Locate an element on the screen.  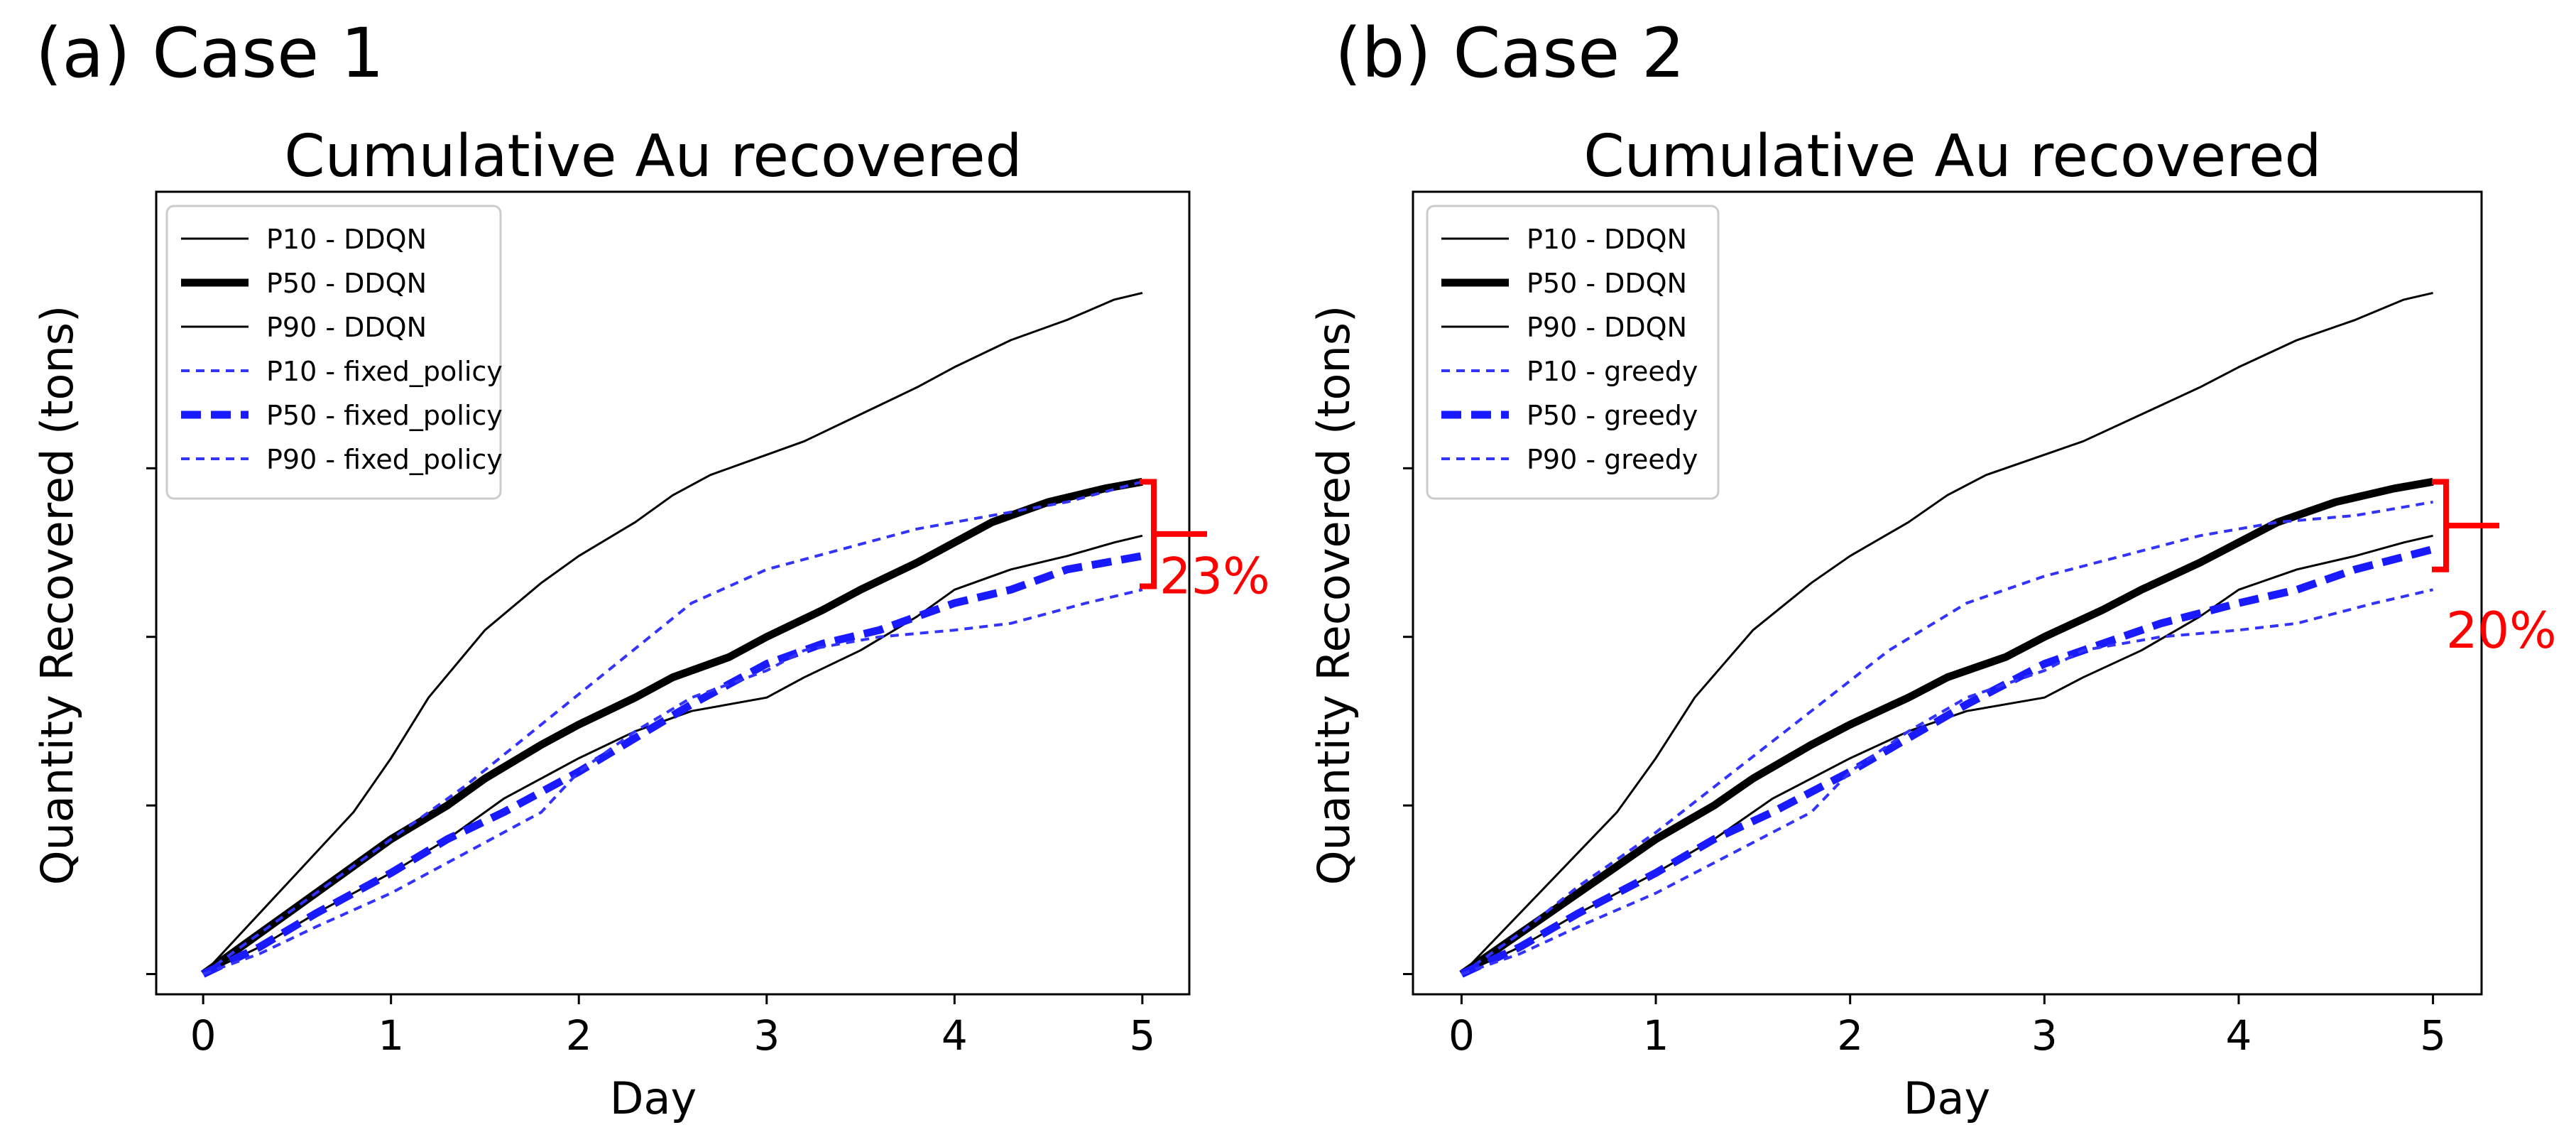
legend-item: P50 - greedy is located at coordinates (1569, 415).